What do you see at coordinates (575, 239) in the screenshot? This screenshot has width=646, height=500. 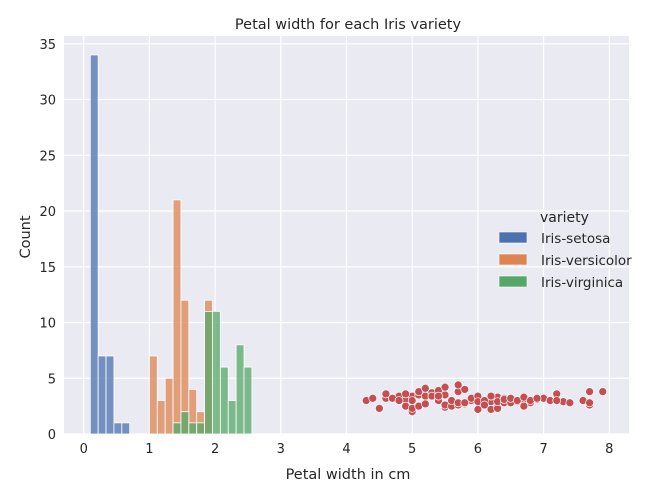 I see `legend-label-setosa: Iris-setosa` at bounding box center [575, 239].